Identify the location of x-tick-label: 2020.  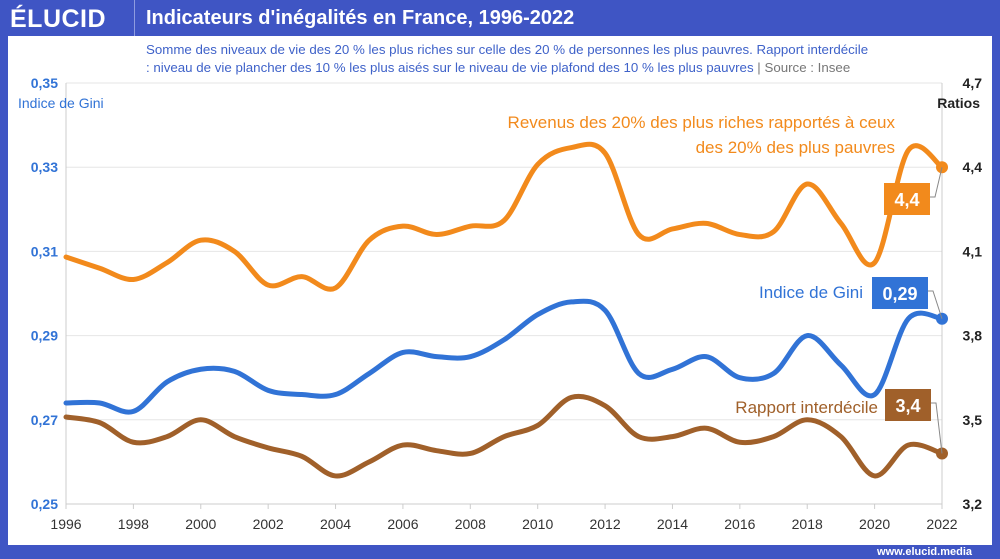
(874, 524).